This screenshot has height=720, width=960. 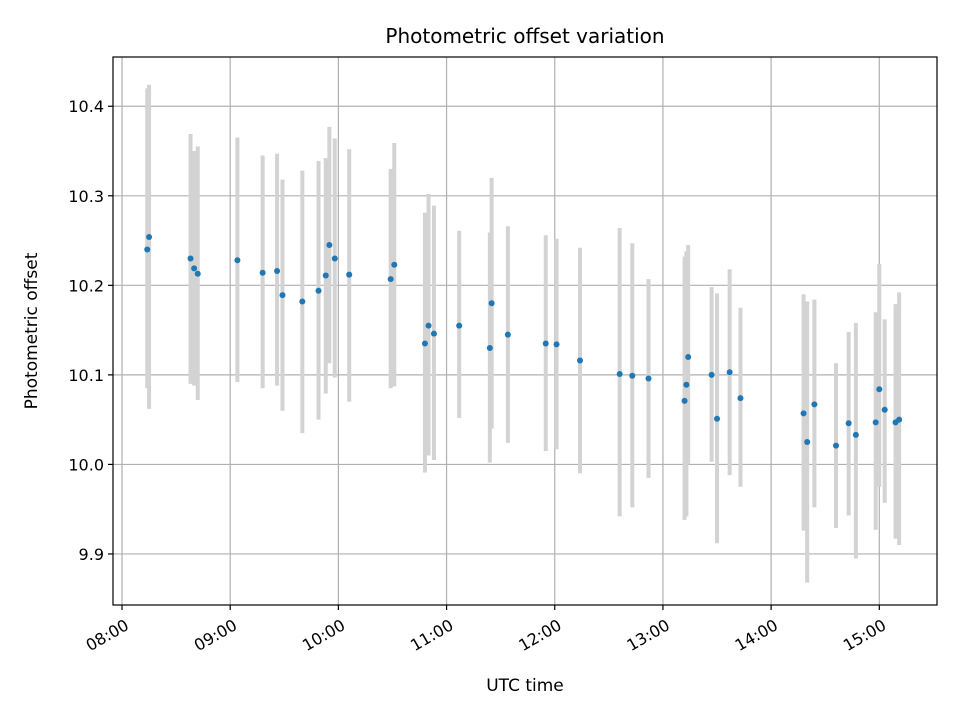 What do you see at coordinates (525, 686) in the screenshot?
I see `x-axis-label: UTC time` at bounding box center [525, 686].